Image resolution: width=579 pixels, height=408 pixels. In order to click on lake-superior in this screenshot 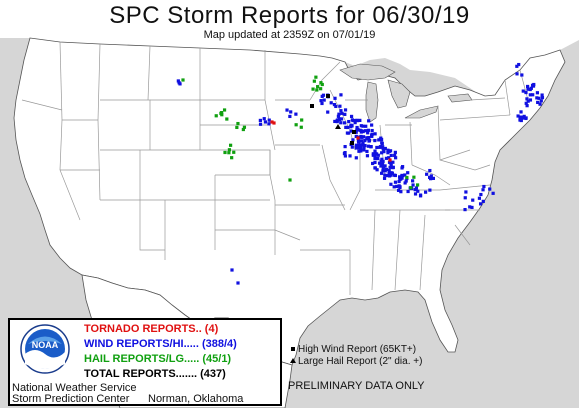, I will do `click(367, 72)`.